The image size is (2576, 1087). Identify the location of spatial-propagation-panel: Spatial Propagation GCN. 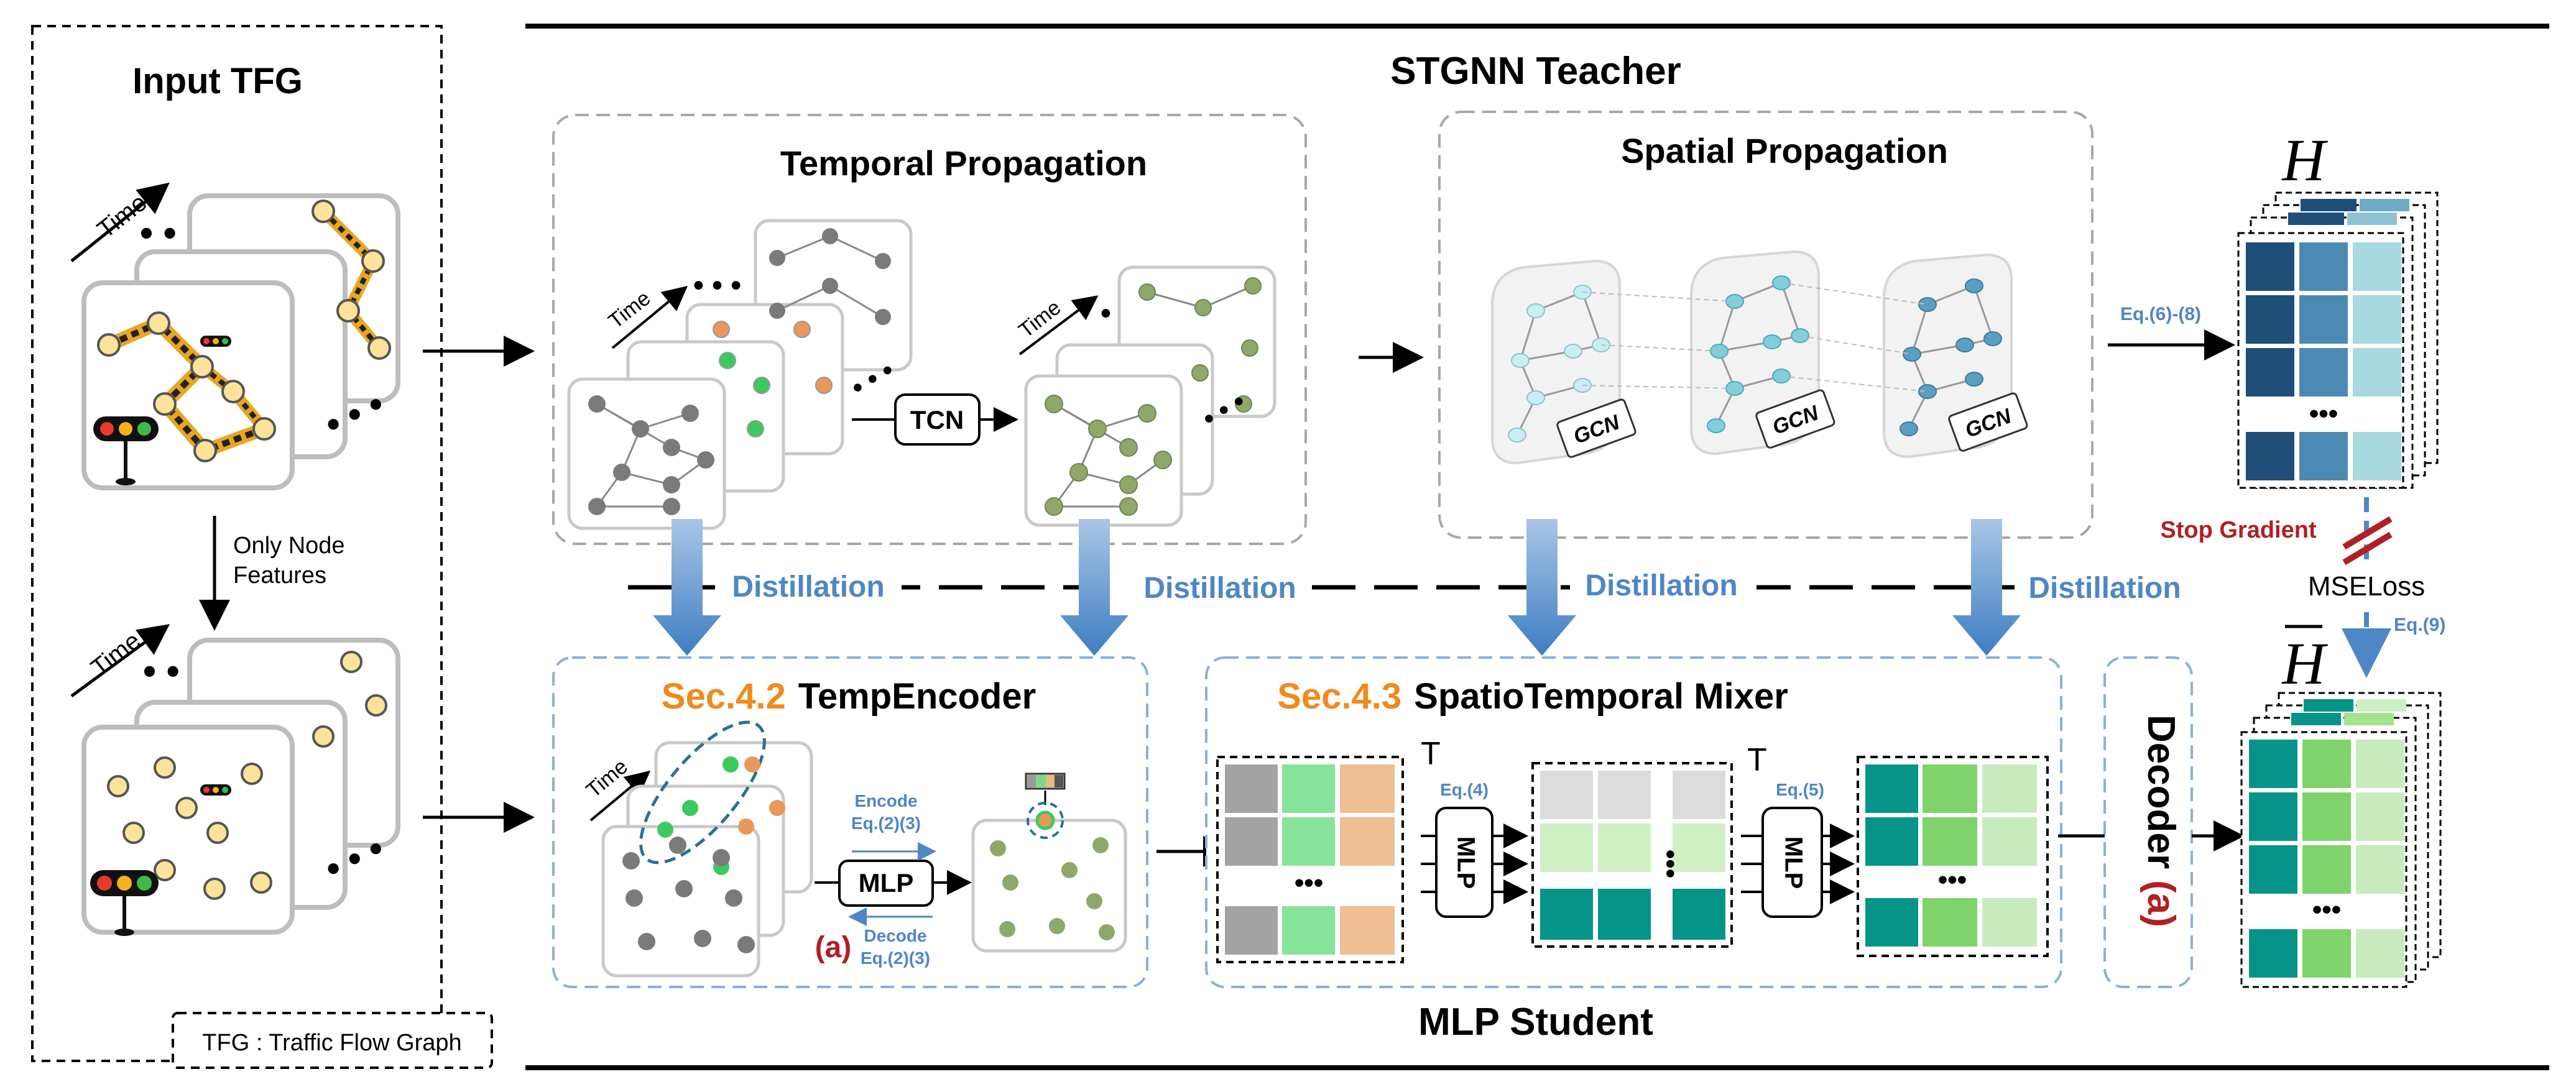
(1766, 325).